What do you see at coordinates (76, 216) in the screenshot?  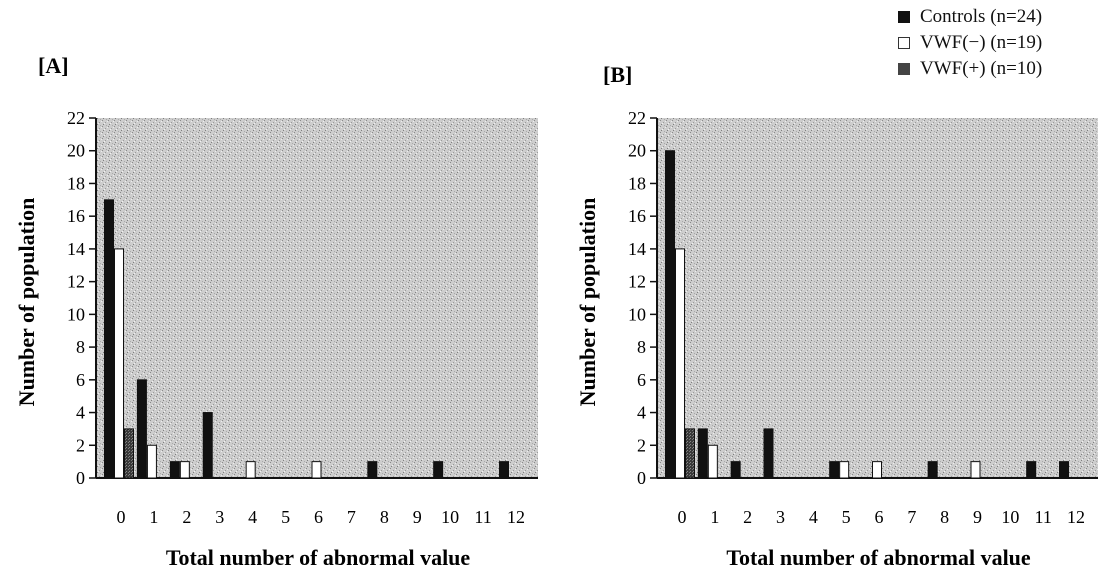 I see `panel-a-ytick-label: 16` at bounding box center [76, 216].